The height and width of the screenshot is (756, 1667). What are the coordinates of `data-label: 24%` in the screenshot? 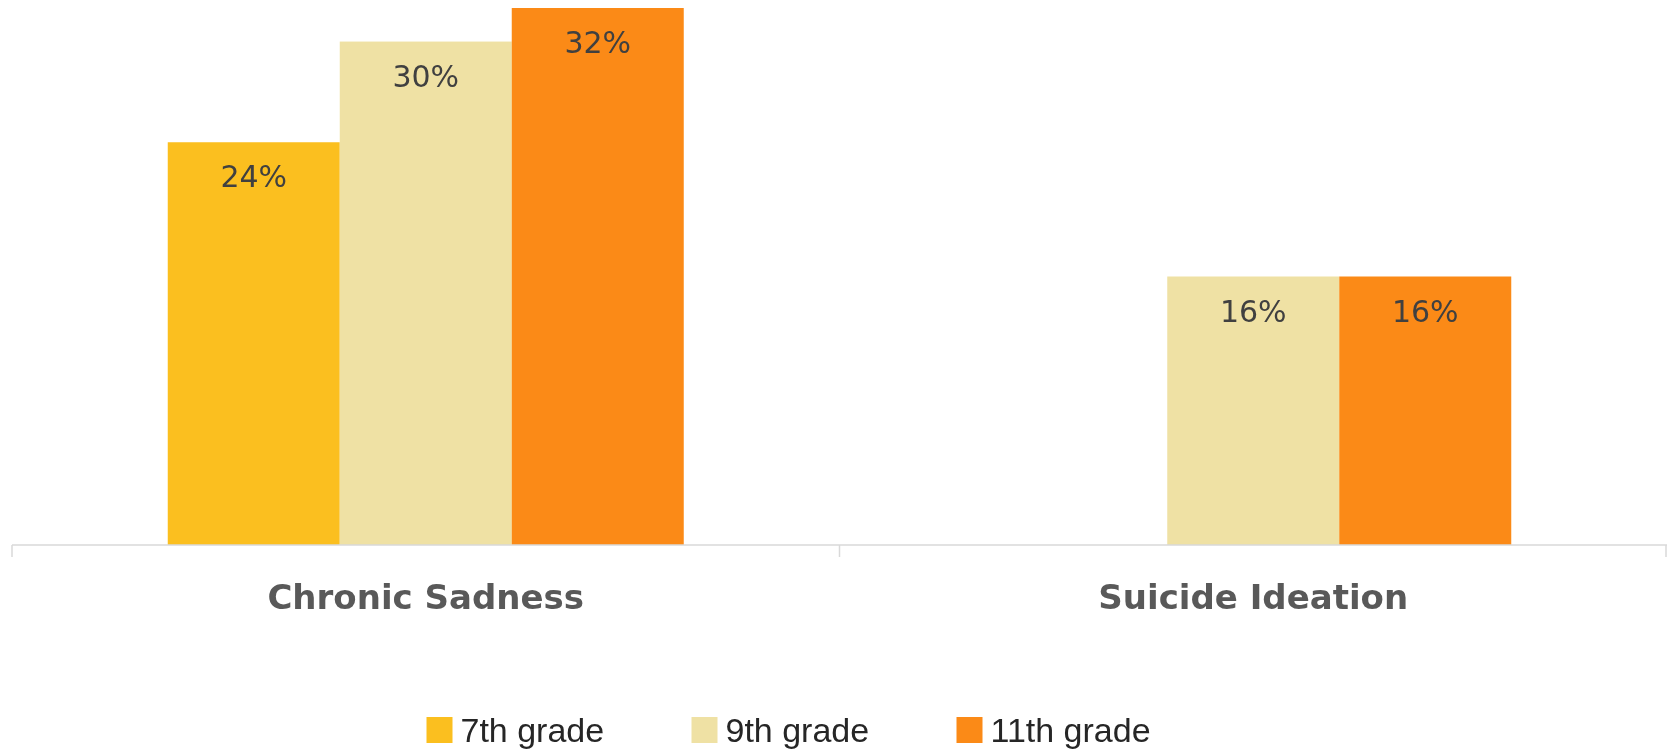 It's located at (254, 177).